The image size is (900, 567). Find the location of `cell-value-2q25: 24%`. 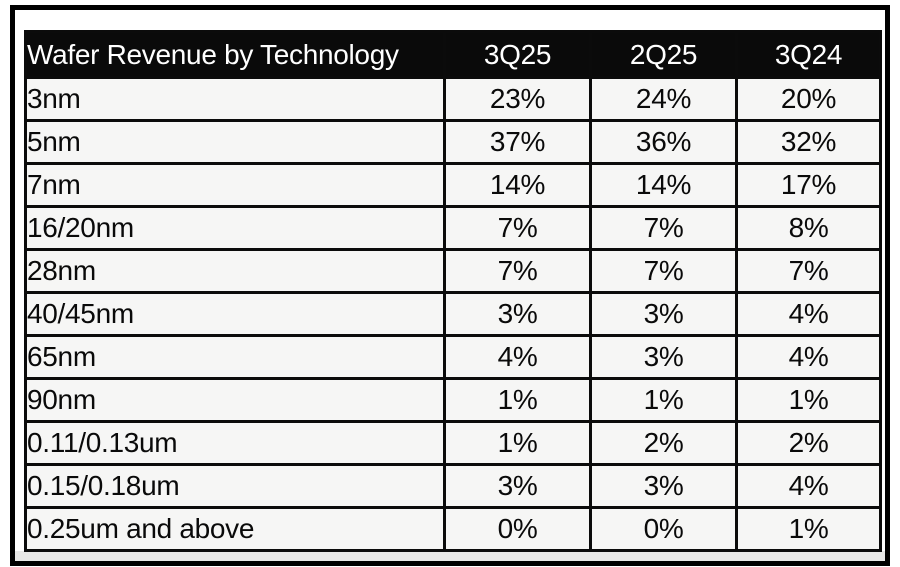

cell-value-2q25: 24% is located at coordinates (663, 99).